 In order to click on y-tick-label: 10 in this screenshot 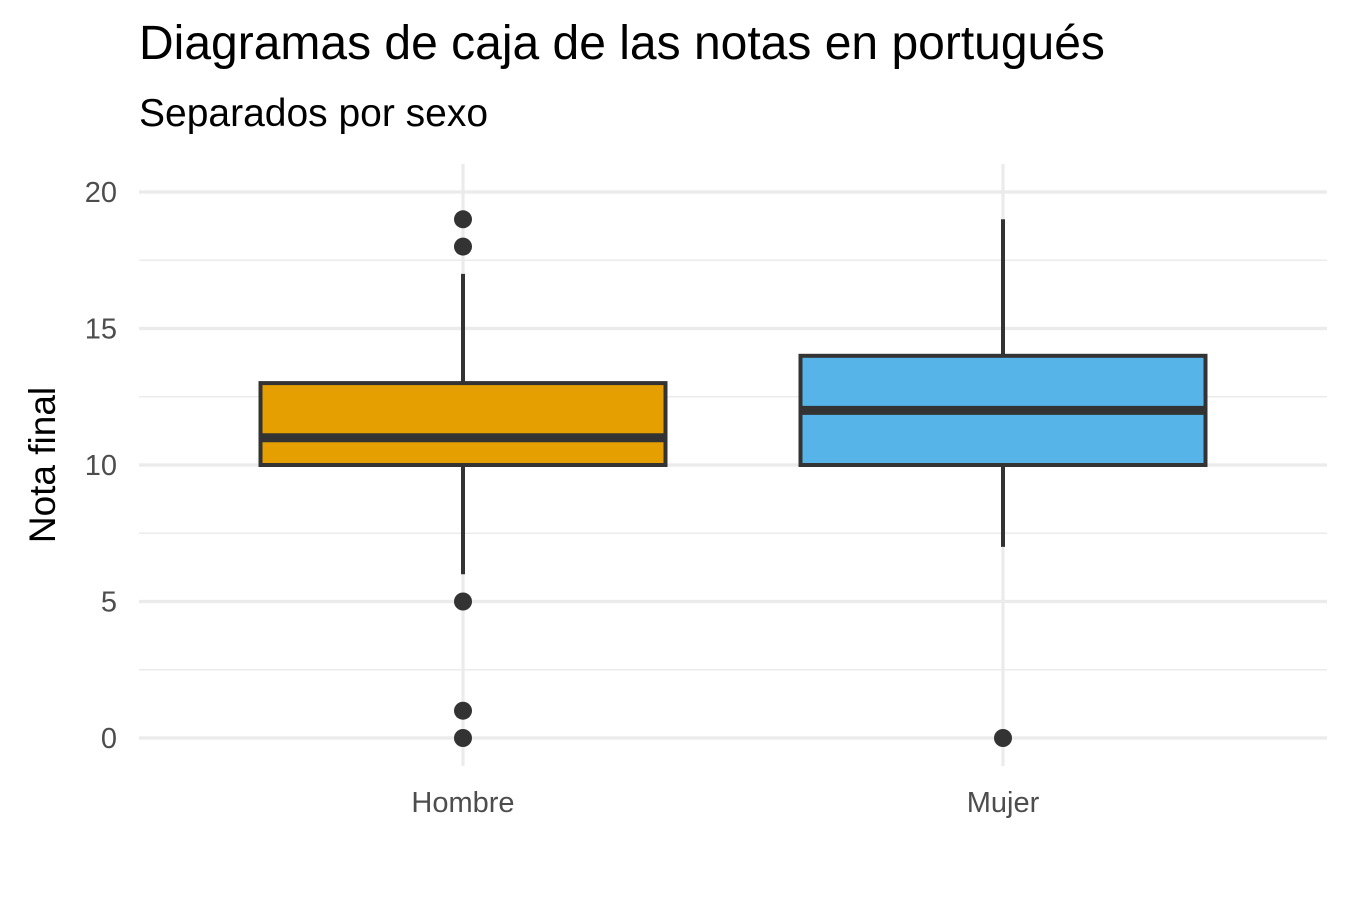, I will do `click(101, 466)`.